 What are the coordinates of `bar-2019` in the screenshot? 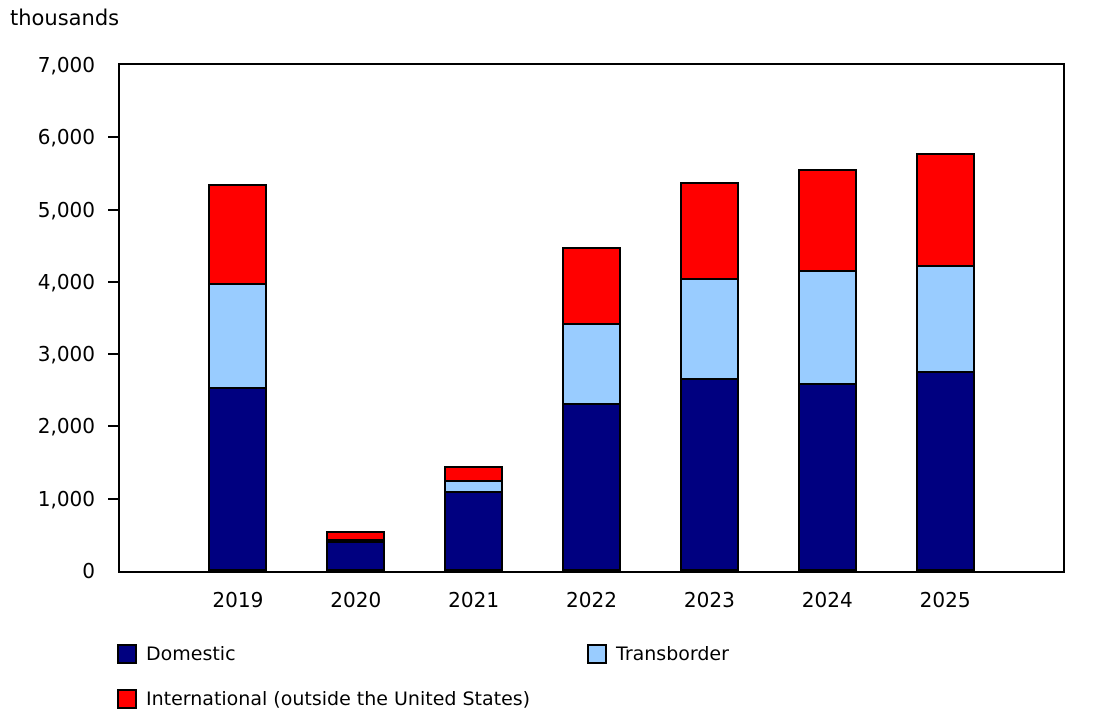 It's located at (238, 377).